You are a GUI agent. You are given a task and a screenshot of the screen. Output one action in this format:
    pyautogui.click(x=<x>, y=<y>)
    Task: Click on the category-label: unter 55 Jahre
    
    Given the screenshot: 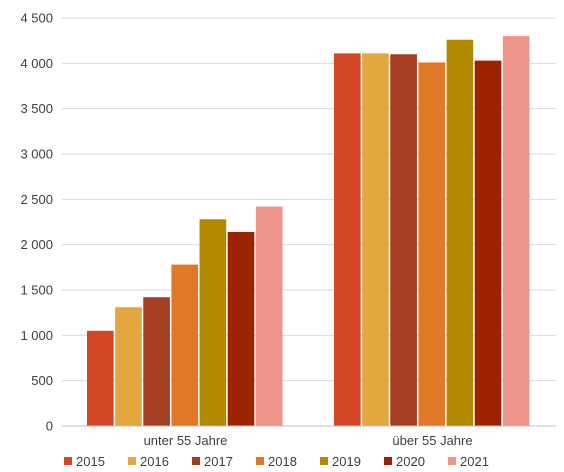 What is the action you would take?
    pyautogui.click(x=186, y=440)
    